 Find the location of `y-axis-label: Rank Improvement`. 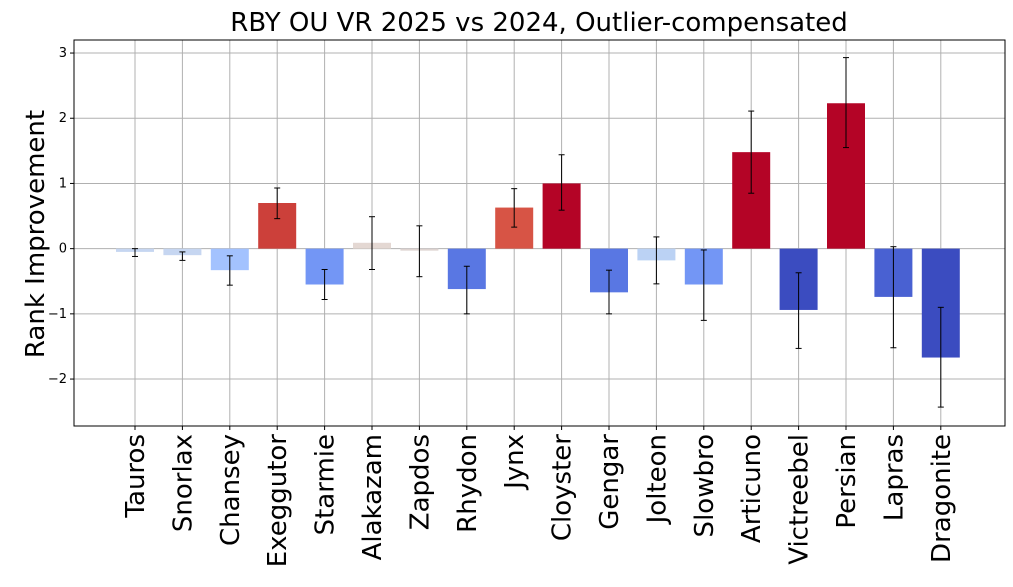

y-axis-label: Rank Improvement is located at coordinates (36, 234).